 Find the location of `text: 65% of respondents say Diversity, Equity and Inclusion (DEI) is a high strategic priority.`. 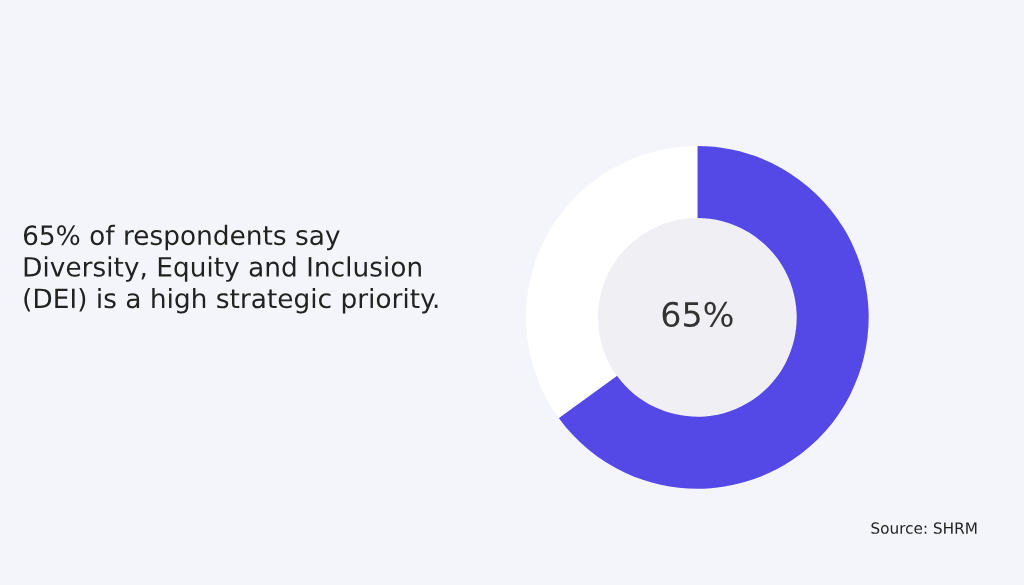

text: 65% of respondents say Diversity, Equity and Inclusion (DEI) is a high strategic priority. is located at coordinates (230, 269).